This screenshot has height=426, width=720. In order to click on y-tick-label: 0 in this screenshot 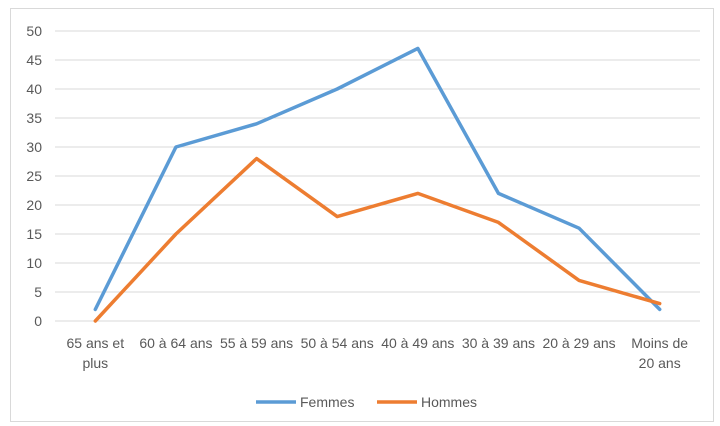, I will do `click(38, 321)`.